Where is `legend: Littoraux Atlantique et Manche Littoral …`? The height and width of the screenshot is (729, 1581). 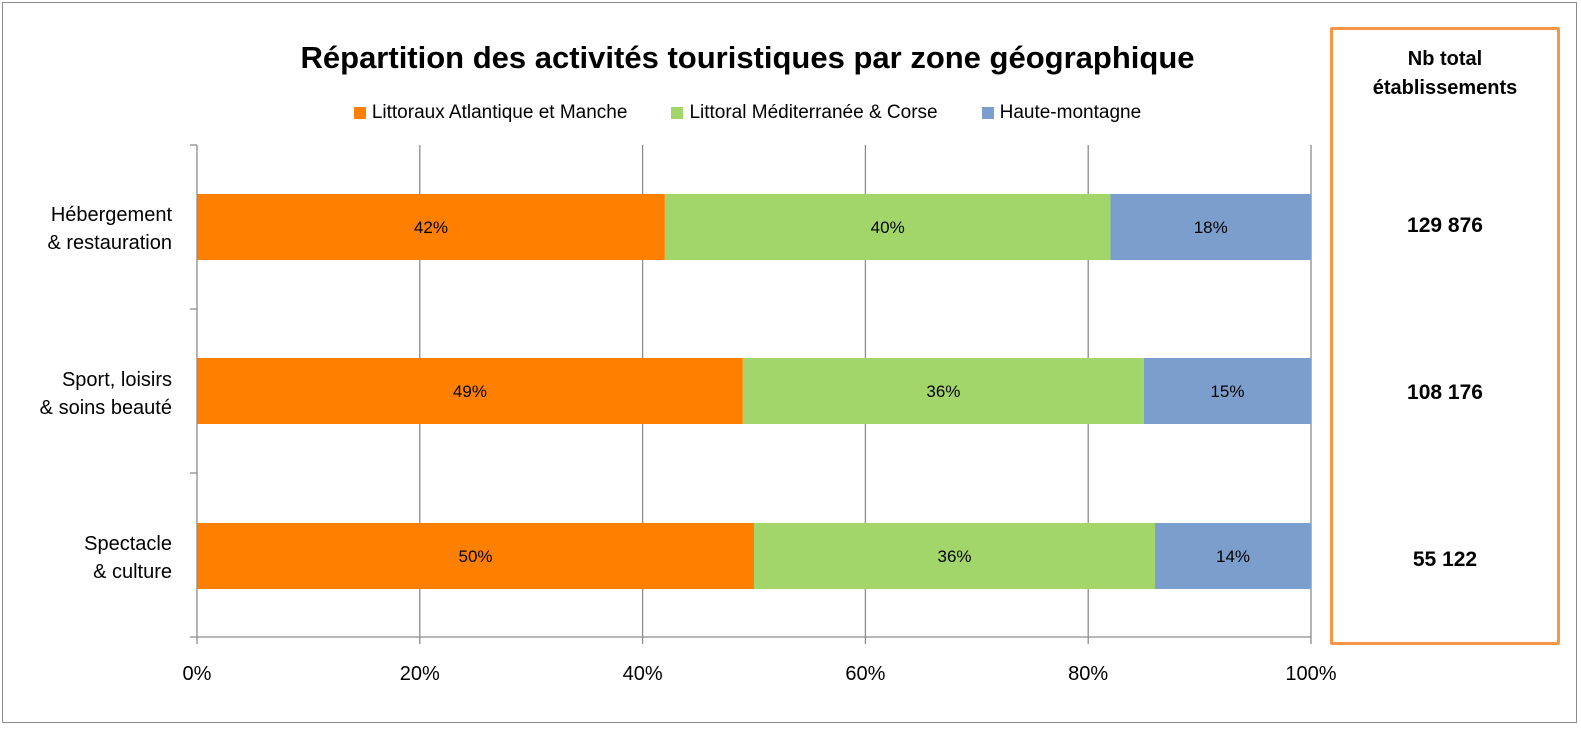
legend: Littoraux Atlantique et Manche Littoral … is located at coordinates (747, 113).